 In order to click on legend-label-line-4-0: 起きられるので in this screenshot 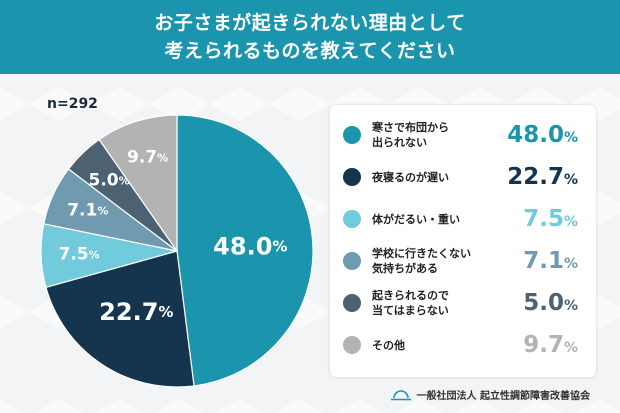, I will do `click(410, 295)`.